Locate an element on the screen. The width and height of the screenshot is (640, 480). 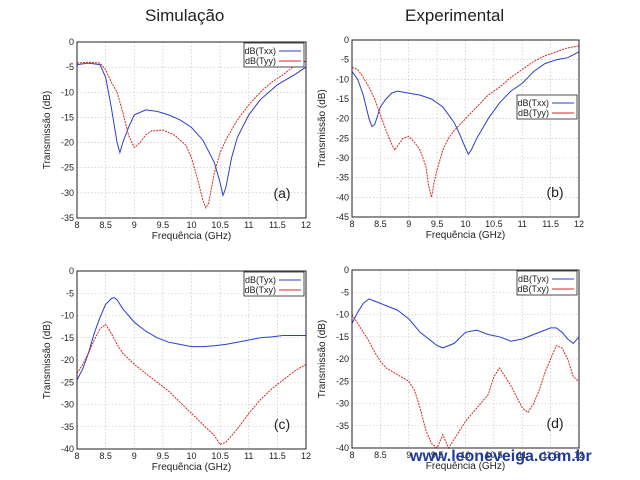
y-axis-label: Transmissão (dB) is located at coordinates (322, 359).